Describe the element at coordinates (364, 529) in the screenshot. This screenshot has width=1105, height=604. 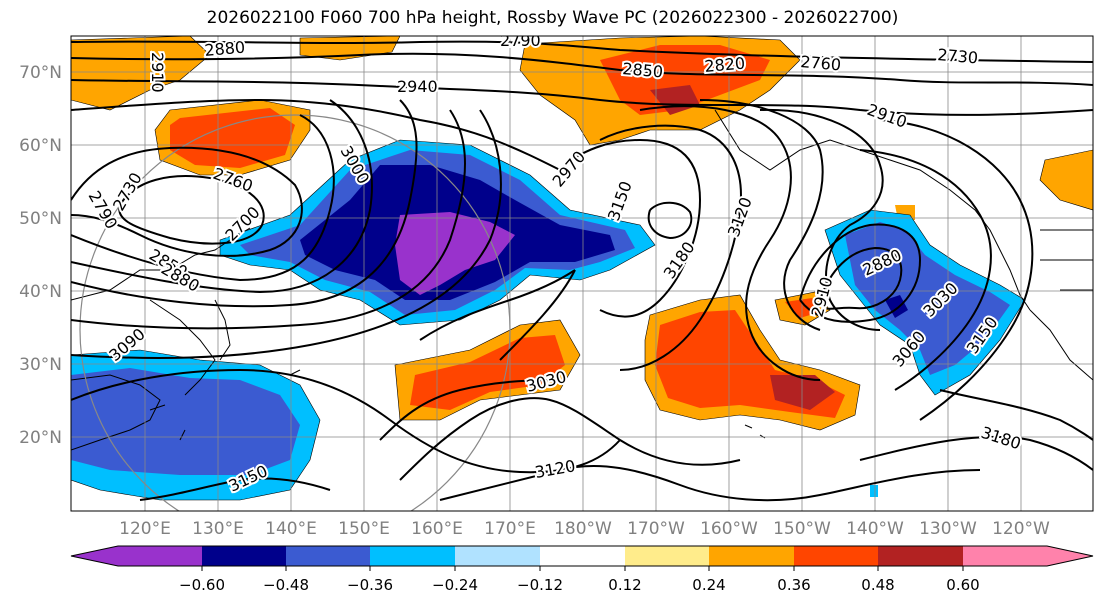
I see `lon-label: 150°E` at that location.